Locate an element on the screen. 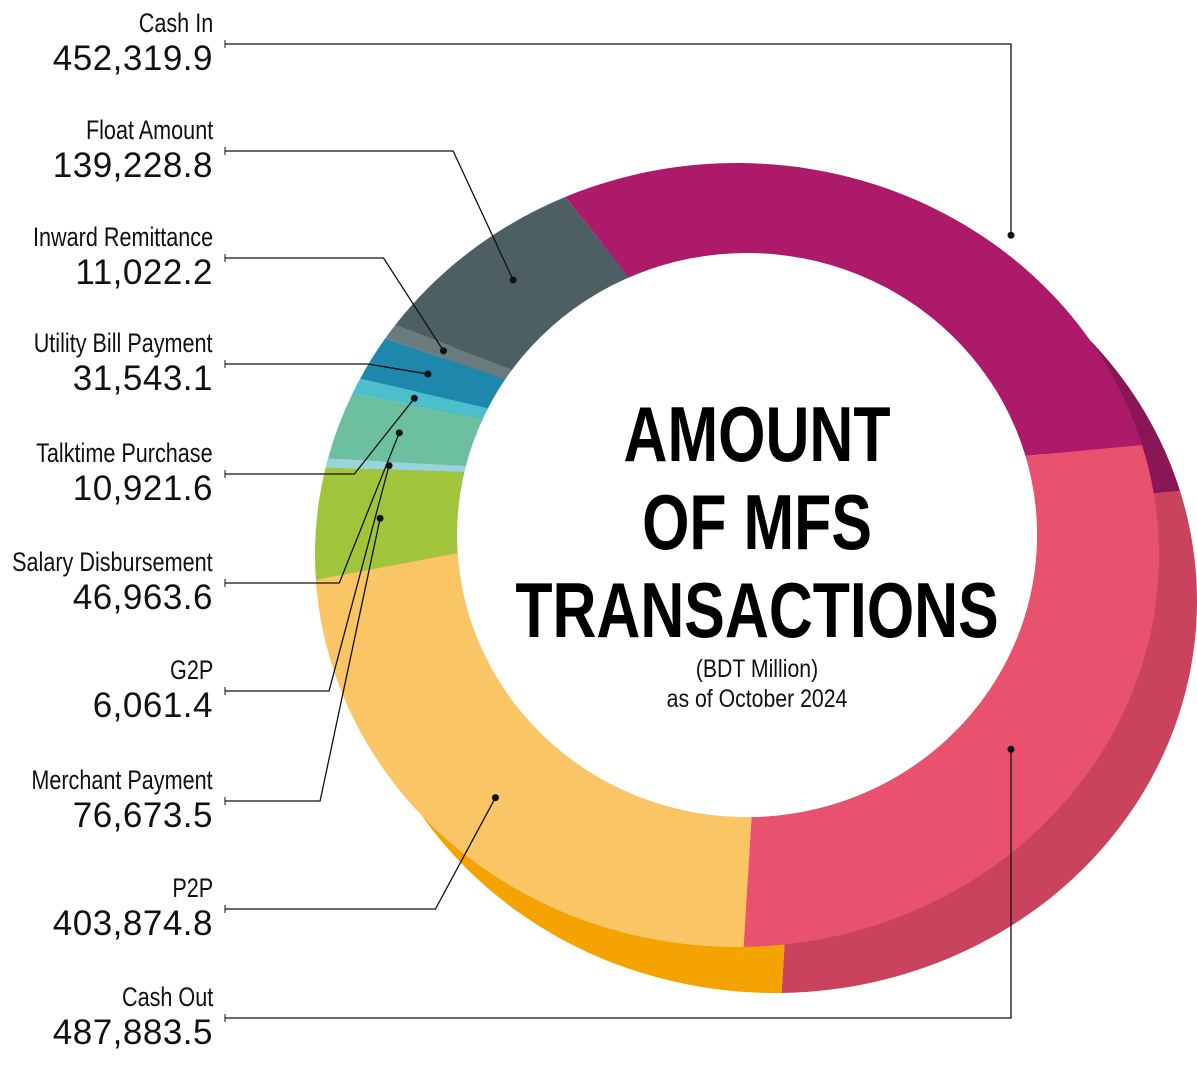  chart-subtitle: (BDT Million) is located at coordinates (757, 669).